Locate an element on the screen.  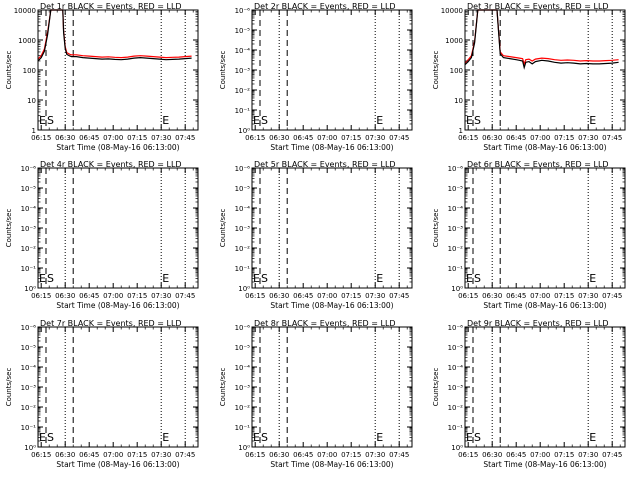
chart-title: Det 9r BLACK = Events, RED = LLD is located at coordinates (538, 323).